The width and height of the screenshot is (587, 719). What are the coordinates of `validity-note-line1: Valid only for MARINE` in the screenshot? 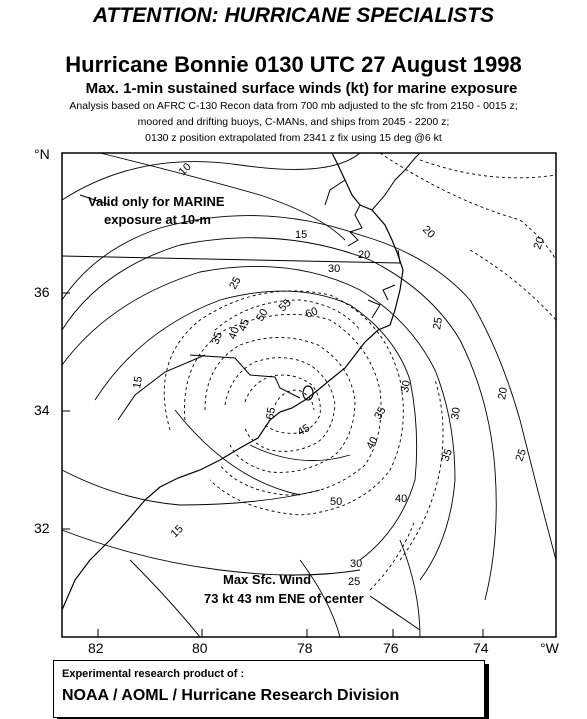 It's located at (156, 201).